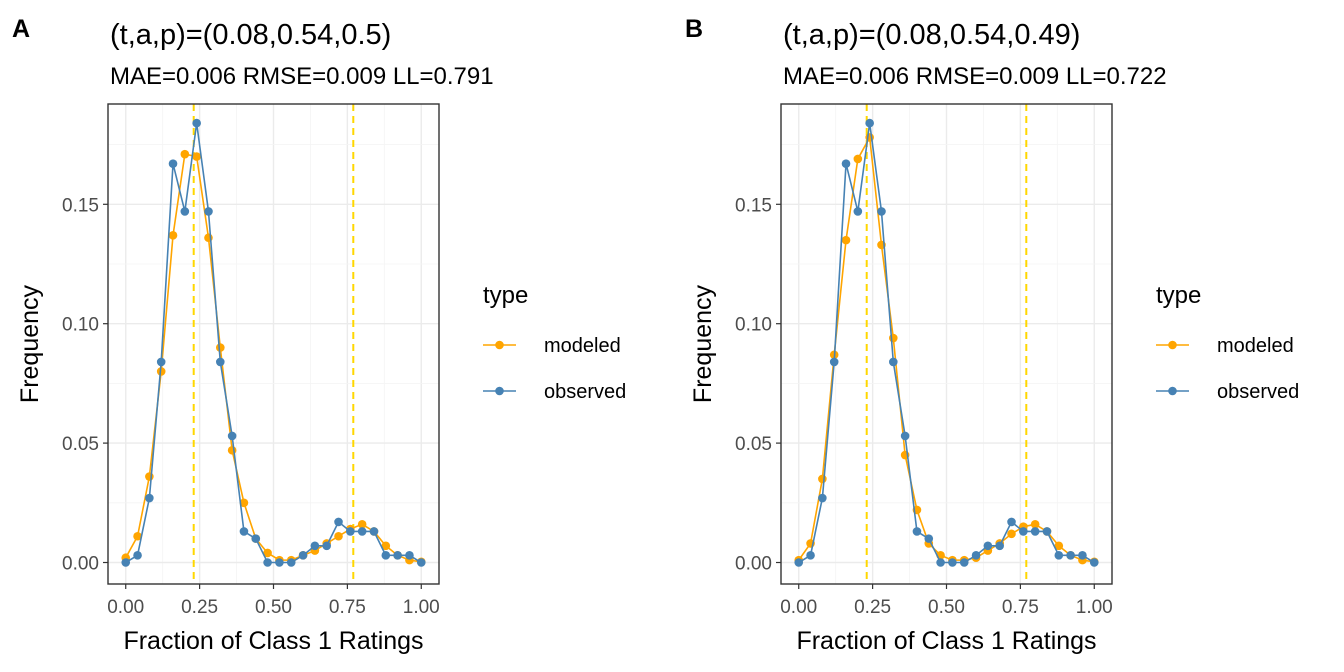 This screenshot has width=1344, height=672. I want to click on panel-label: B, so click(694, 29).